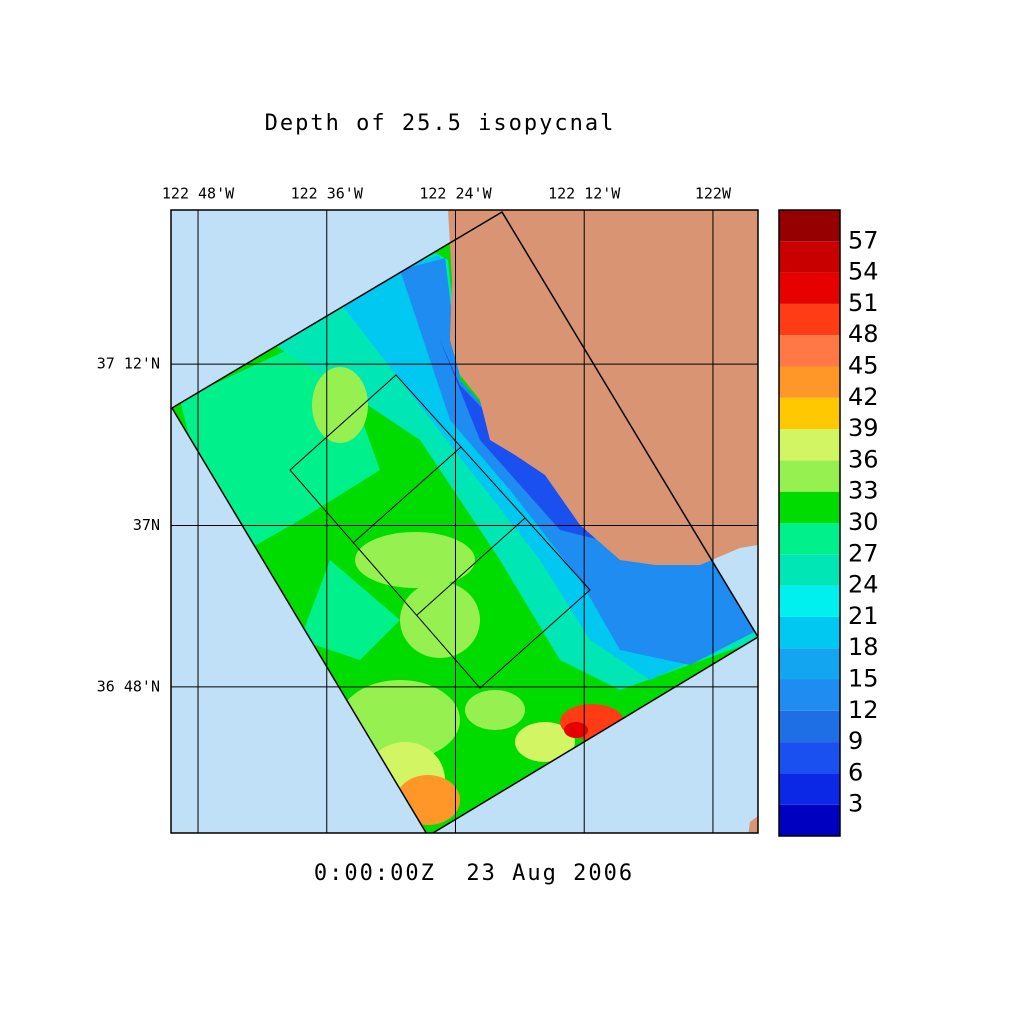 This screenshot has width=1024, height=1024. Describe the element at coordinates (863, 616) in the screenshot. I see `colorbar-label: 21` at that location.